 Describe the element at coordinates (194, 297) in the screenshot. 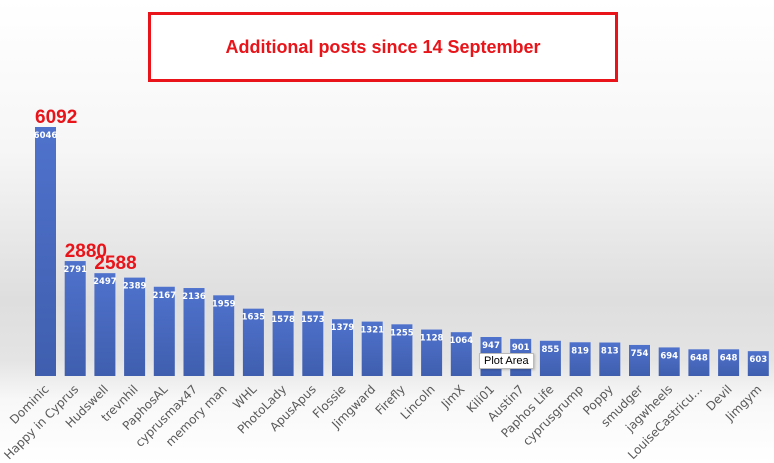

I see `bar-value-label: 2136` at that location.